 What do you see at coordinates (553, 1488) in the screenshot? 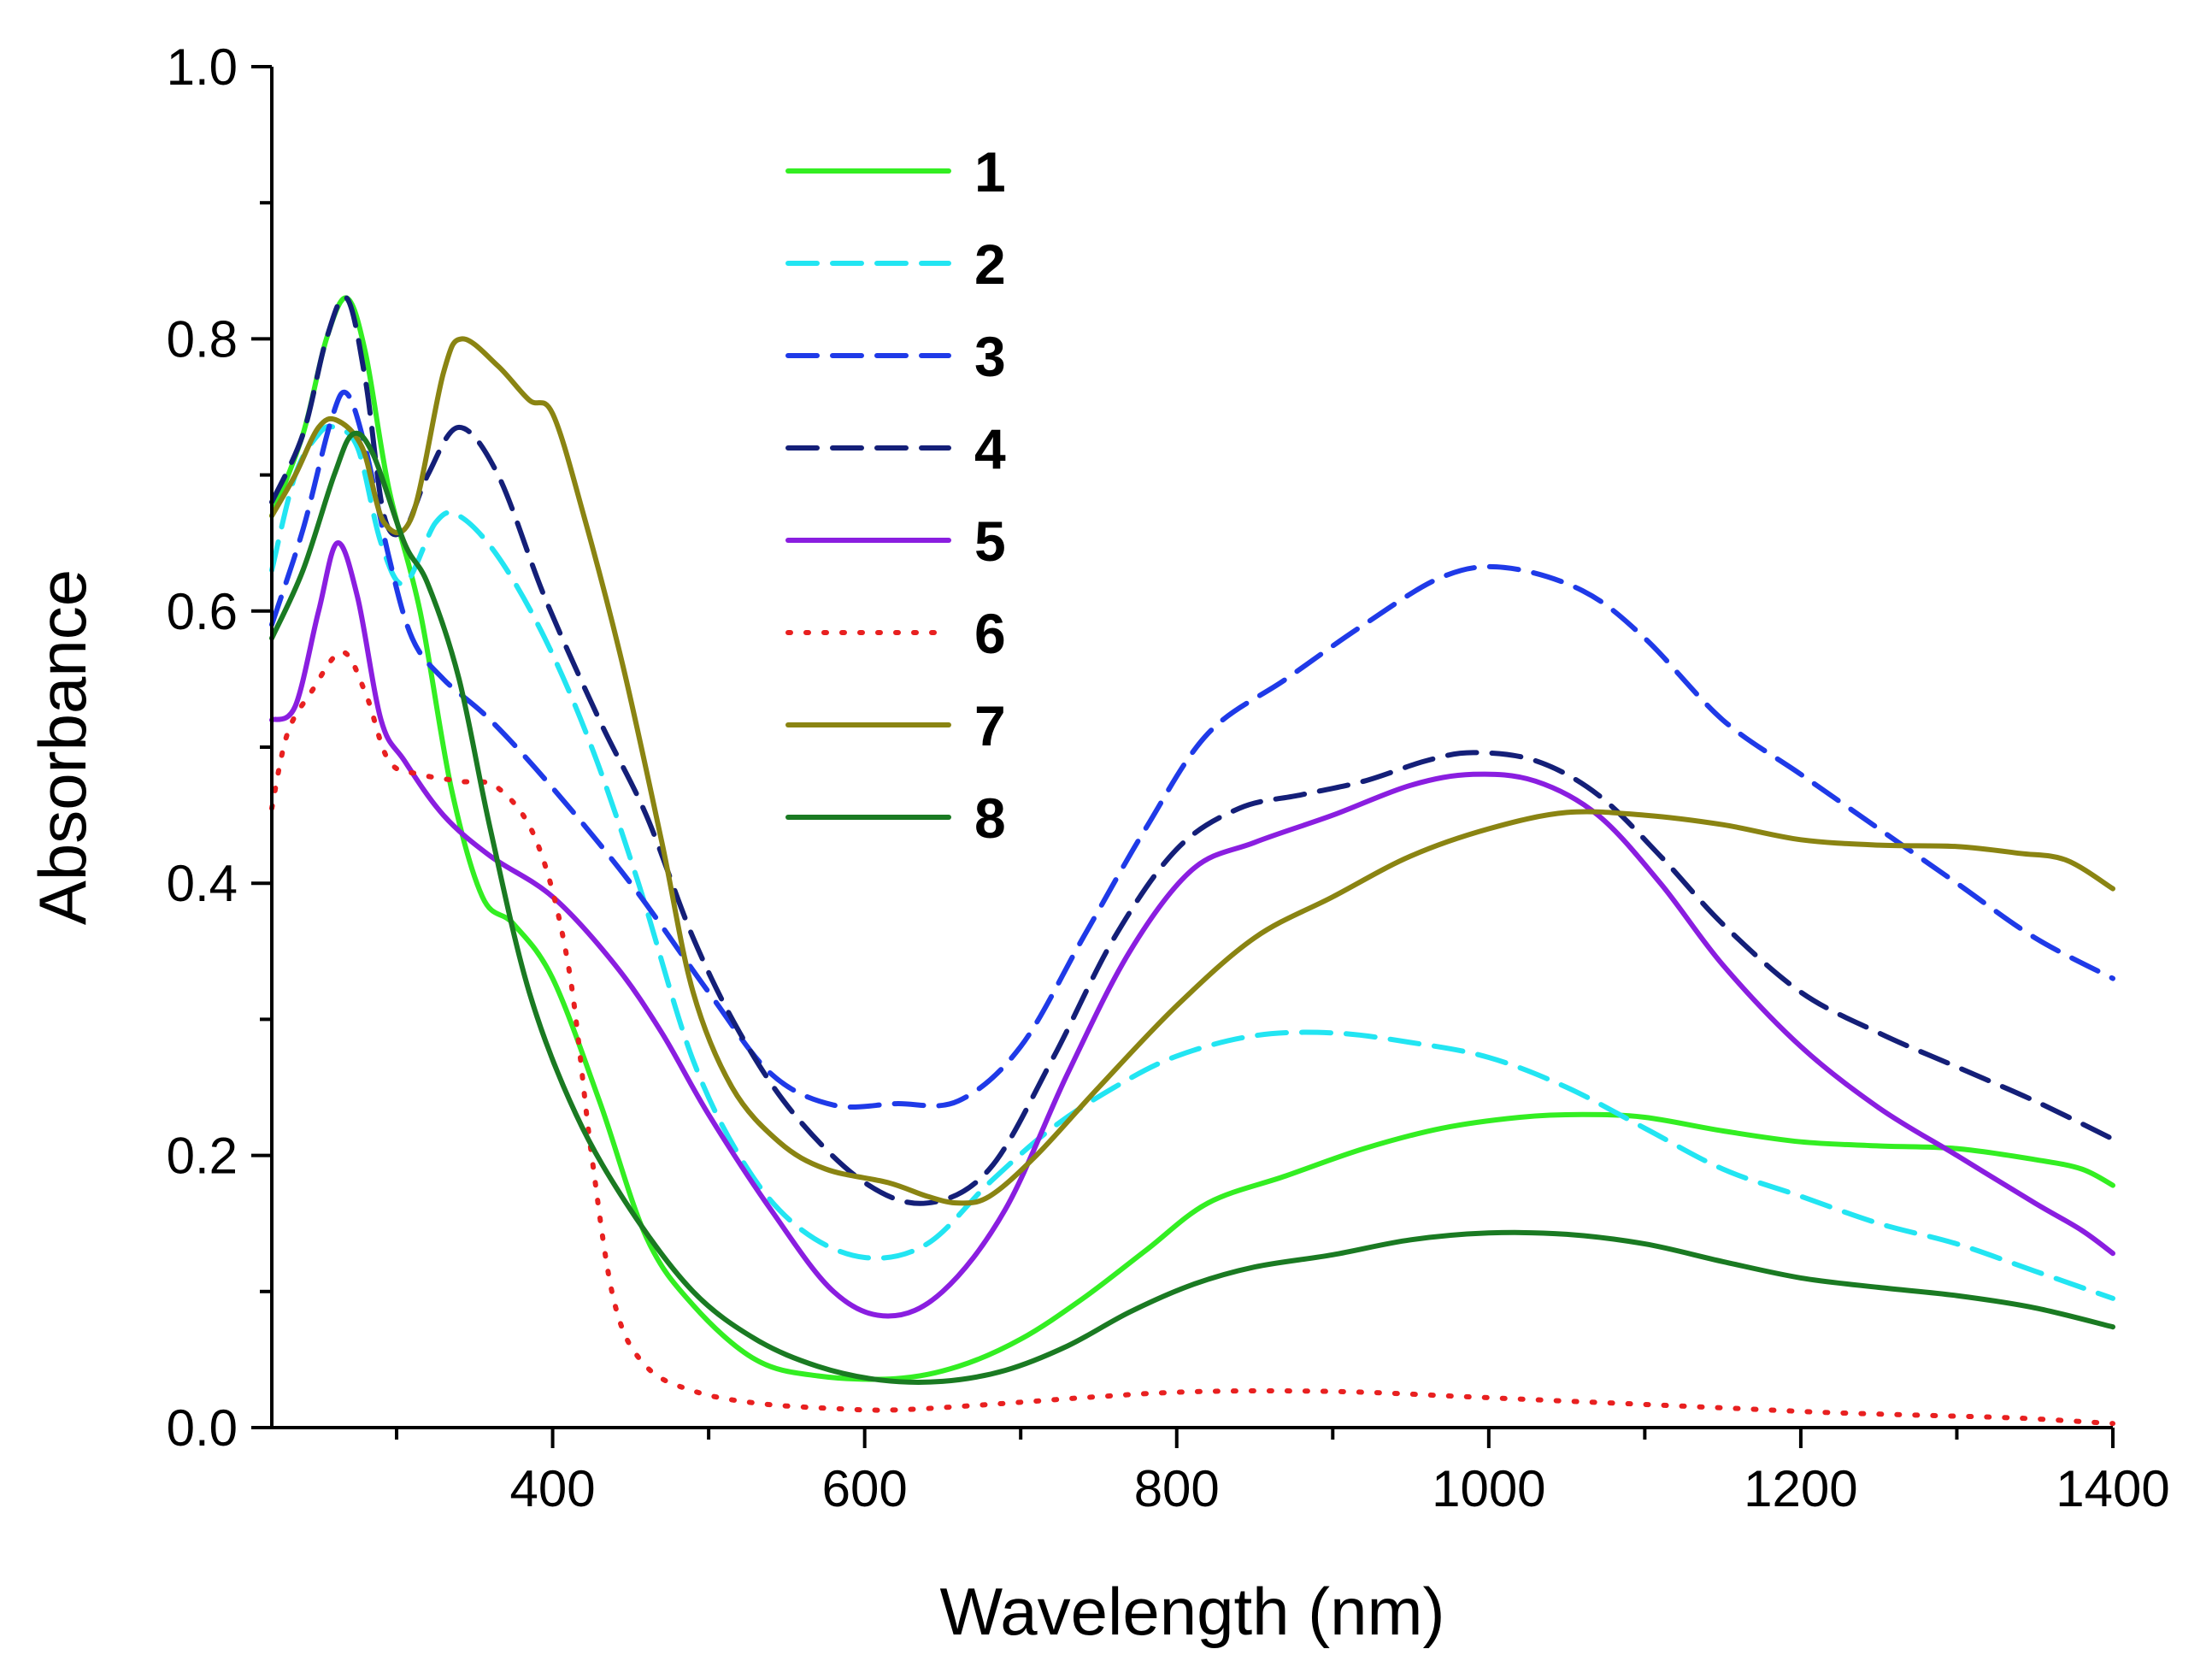
I see `x-tick-label: 400` at bounding box center [553, 1488].